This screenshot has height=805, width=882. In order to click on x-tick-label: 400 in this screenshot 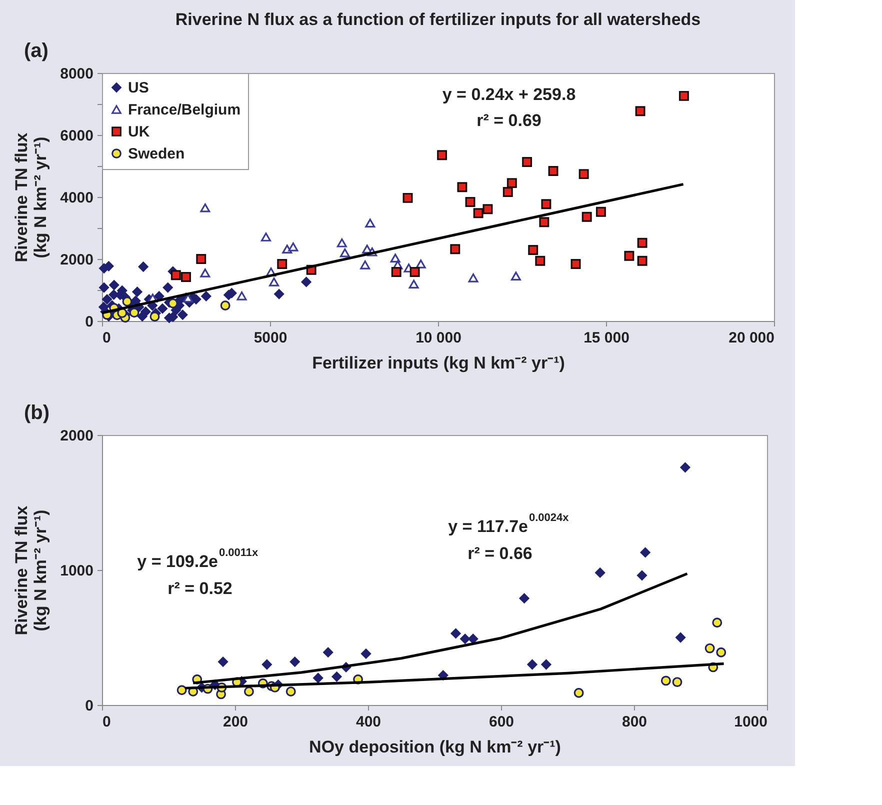, I will do `click(369, 722)`.